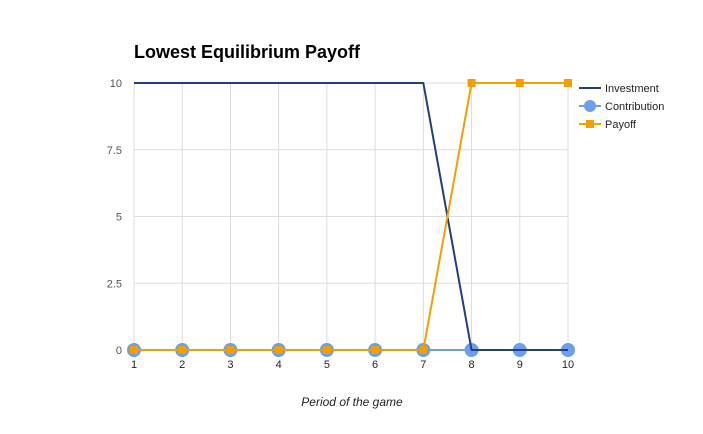 The image size is (703, 434). I want to click on x-tick-label: 8, so click(471, 365).